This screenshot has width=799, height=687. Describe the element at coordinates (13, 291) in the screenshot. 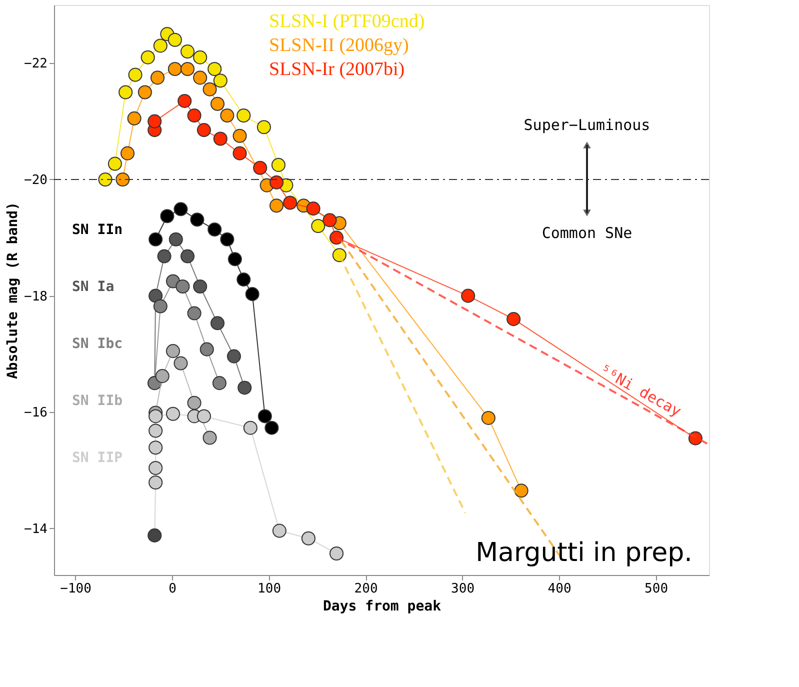

I see `y-axis-title: Absolute mag (R band)` at that location.